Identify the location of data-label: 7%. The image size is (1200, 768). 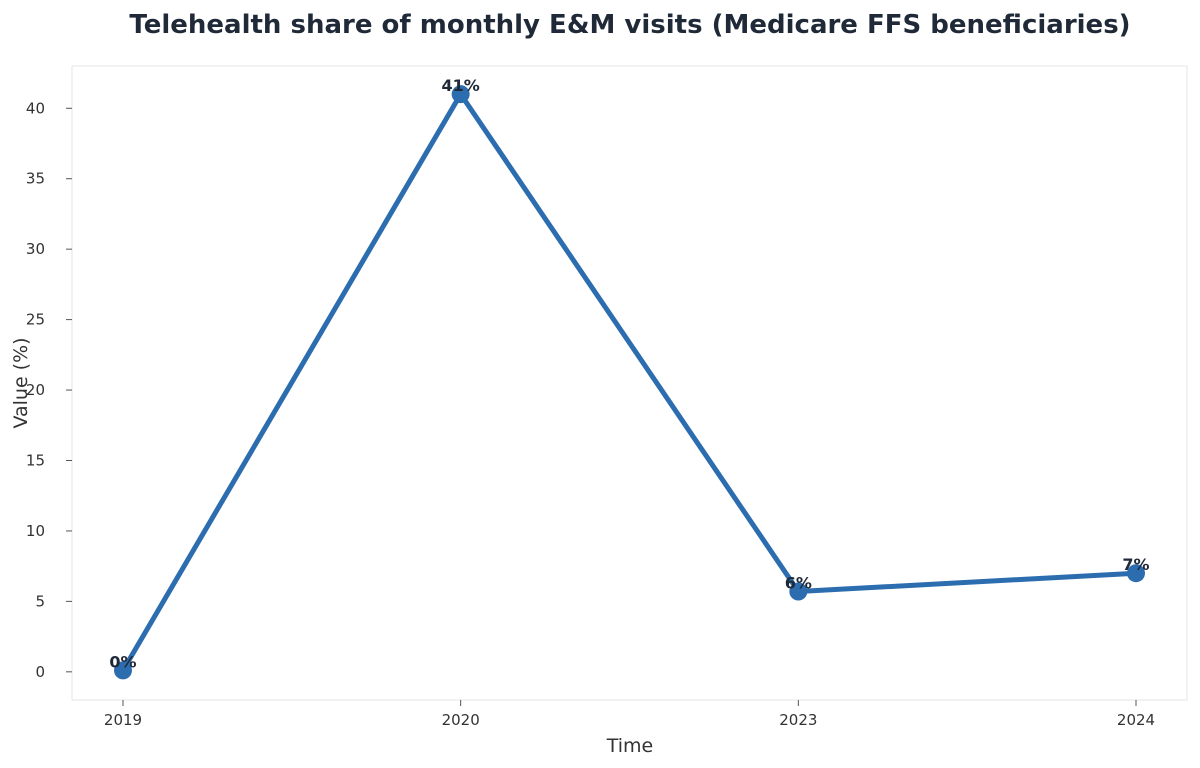
(1135, 564).